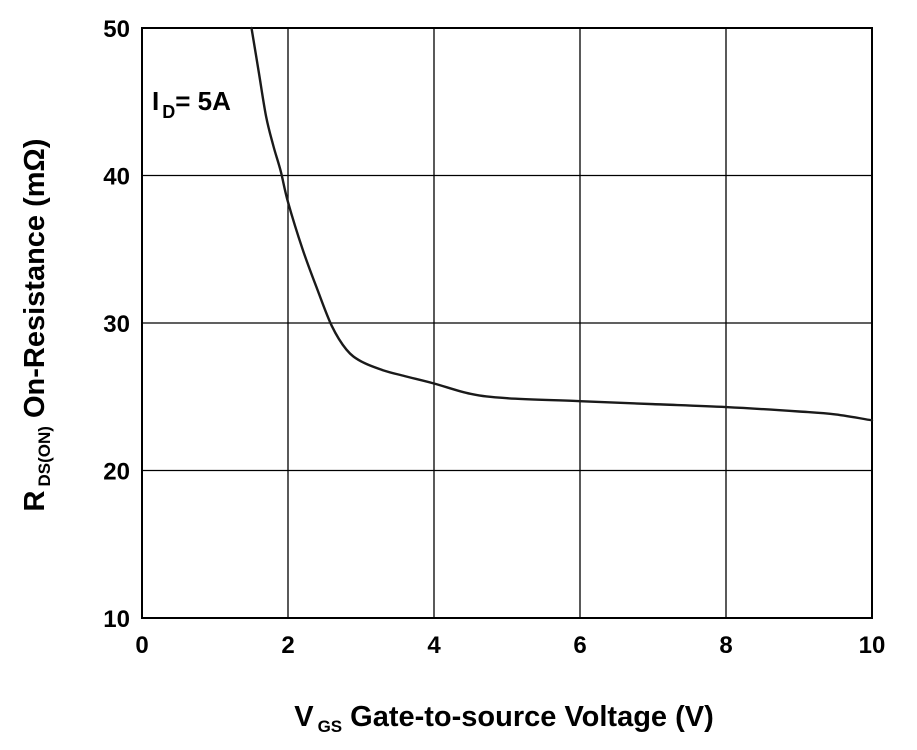 Image resolution: width=917 pixels, height=750 pixels. Describe the element at coordinates (304, 717) in the screenshot. I see `x-axis-symbol: V` at that location.